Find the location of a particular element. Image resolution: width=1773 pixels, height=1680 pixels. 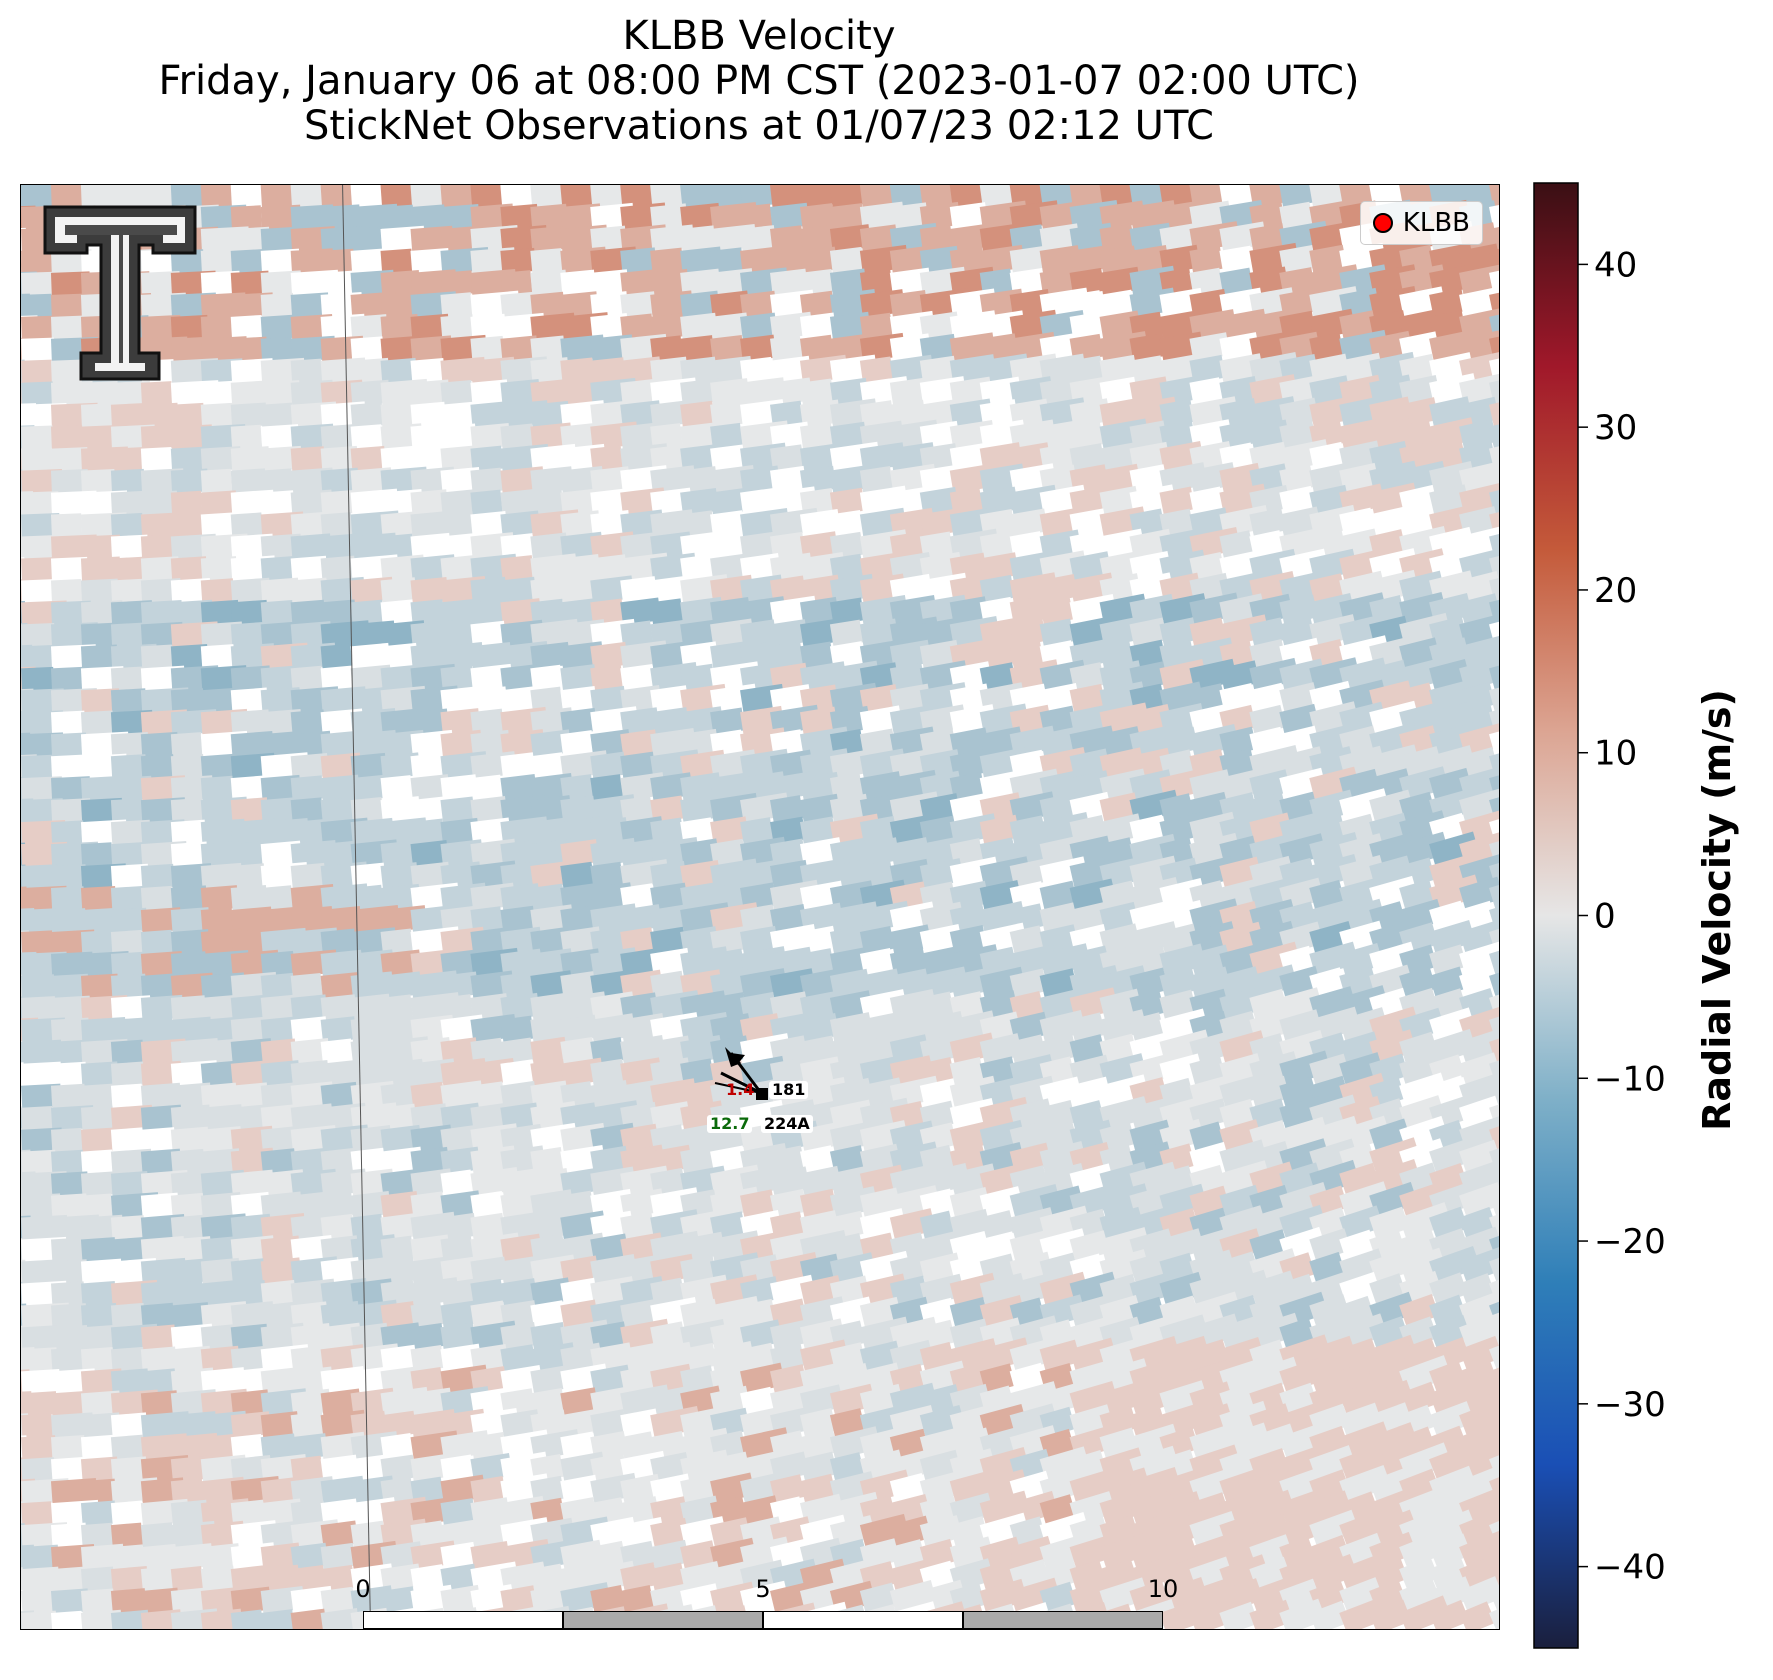

colorbar-tick-label: −40 is located at coordinates (1630, 1568).